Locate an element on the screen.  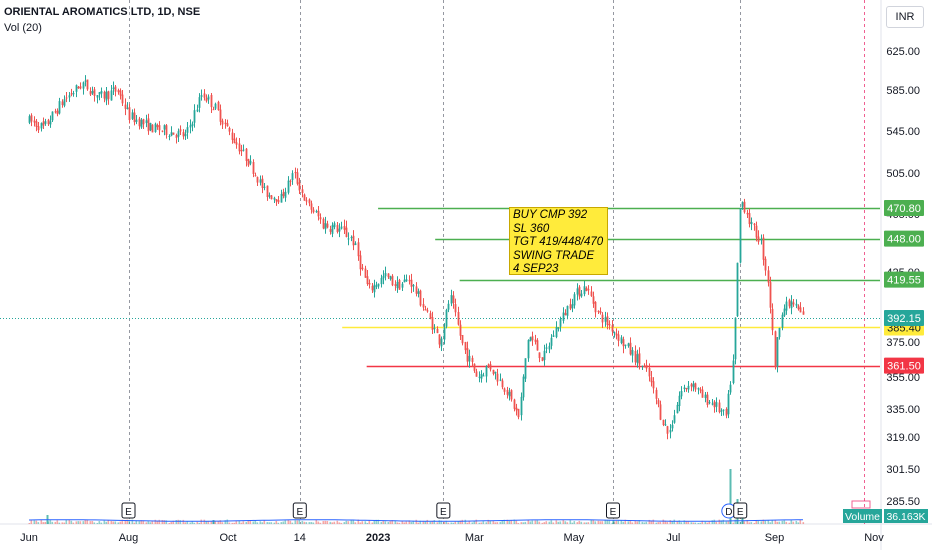
event-marker-2: E is located at coordinates (443, 510).